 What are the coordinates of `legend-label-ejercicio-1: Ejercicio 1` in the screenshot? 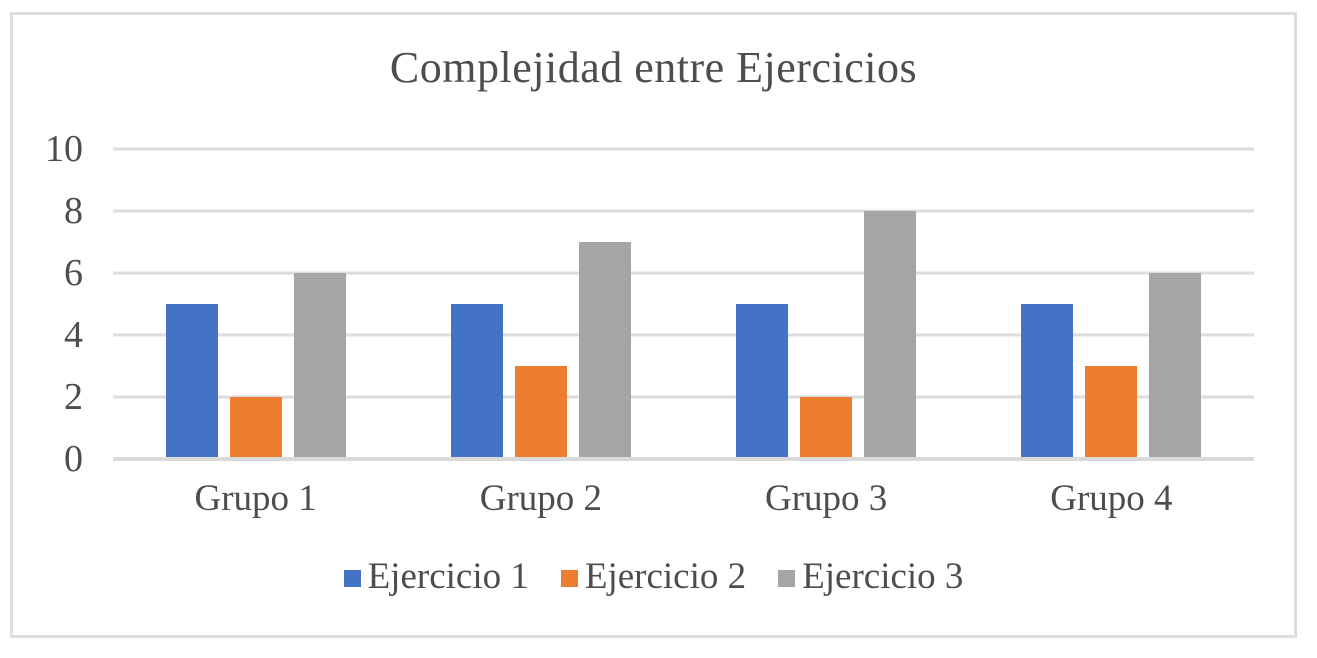 It's located at (448, 576).